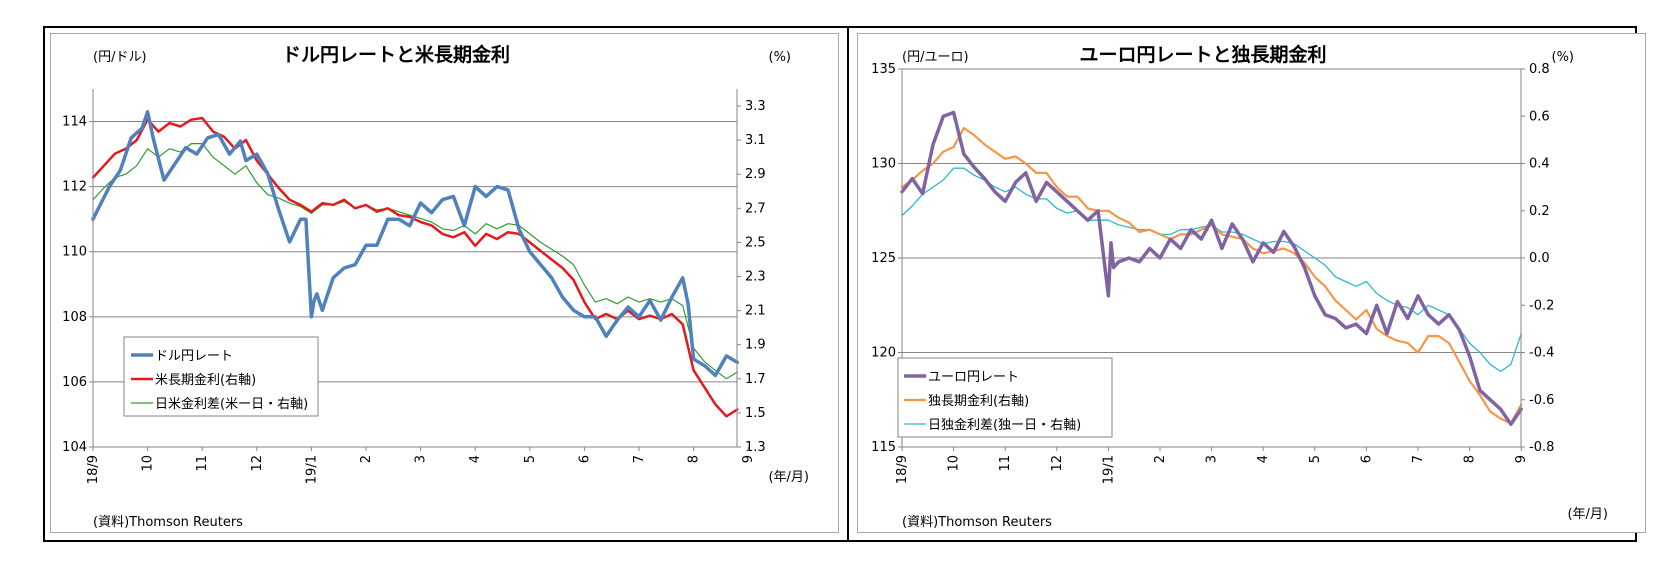 The width and height of the screenshot is (1680, 582). Describe the element at coordinates (1539, 258) in the screenshot. I see `y-right-tick-label: 0.0` at that location.